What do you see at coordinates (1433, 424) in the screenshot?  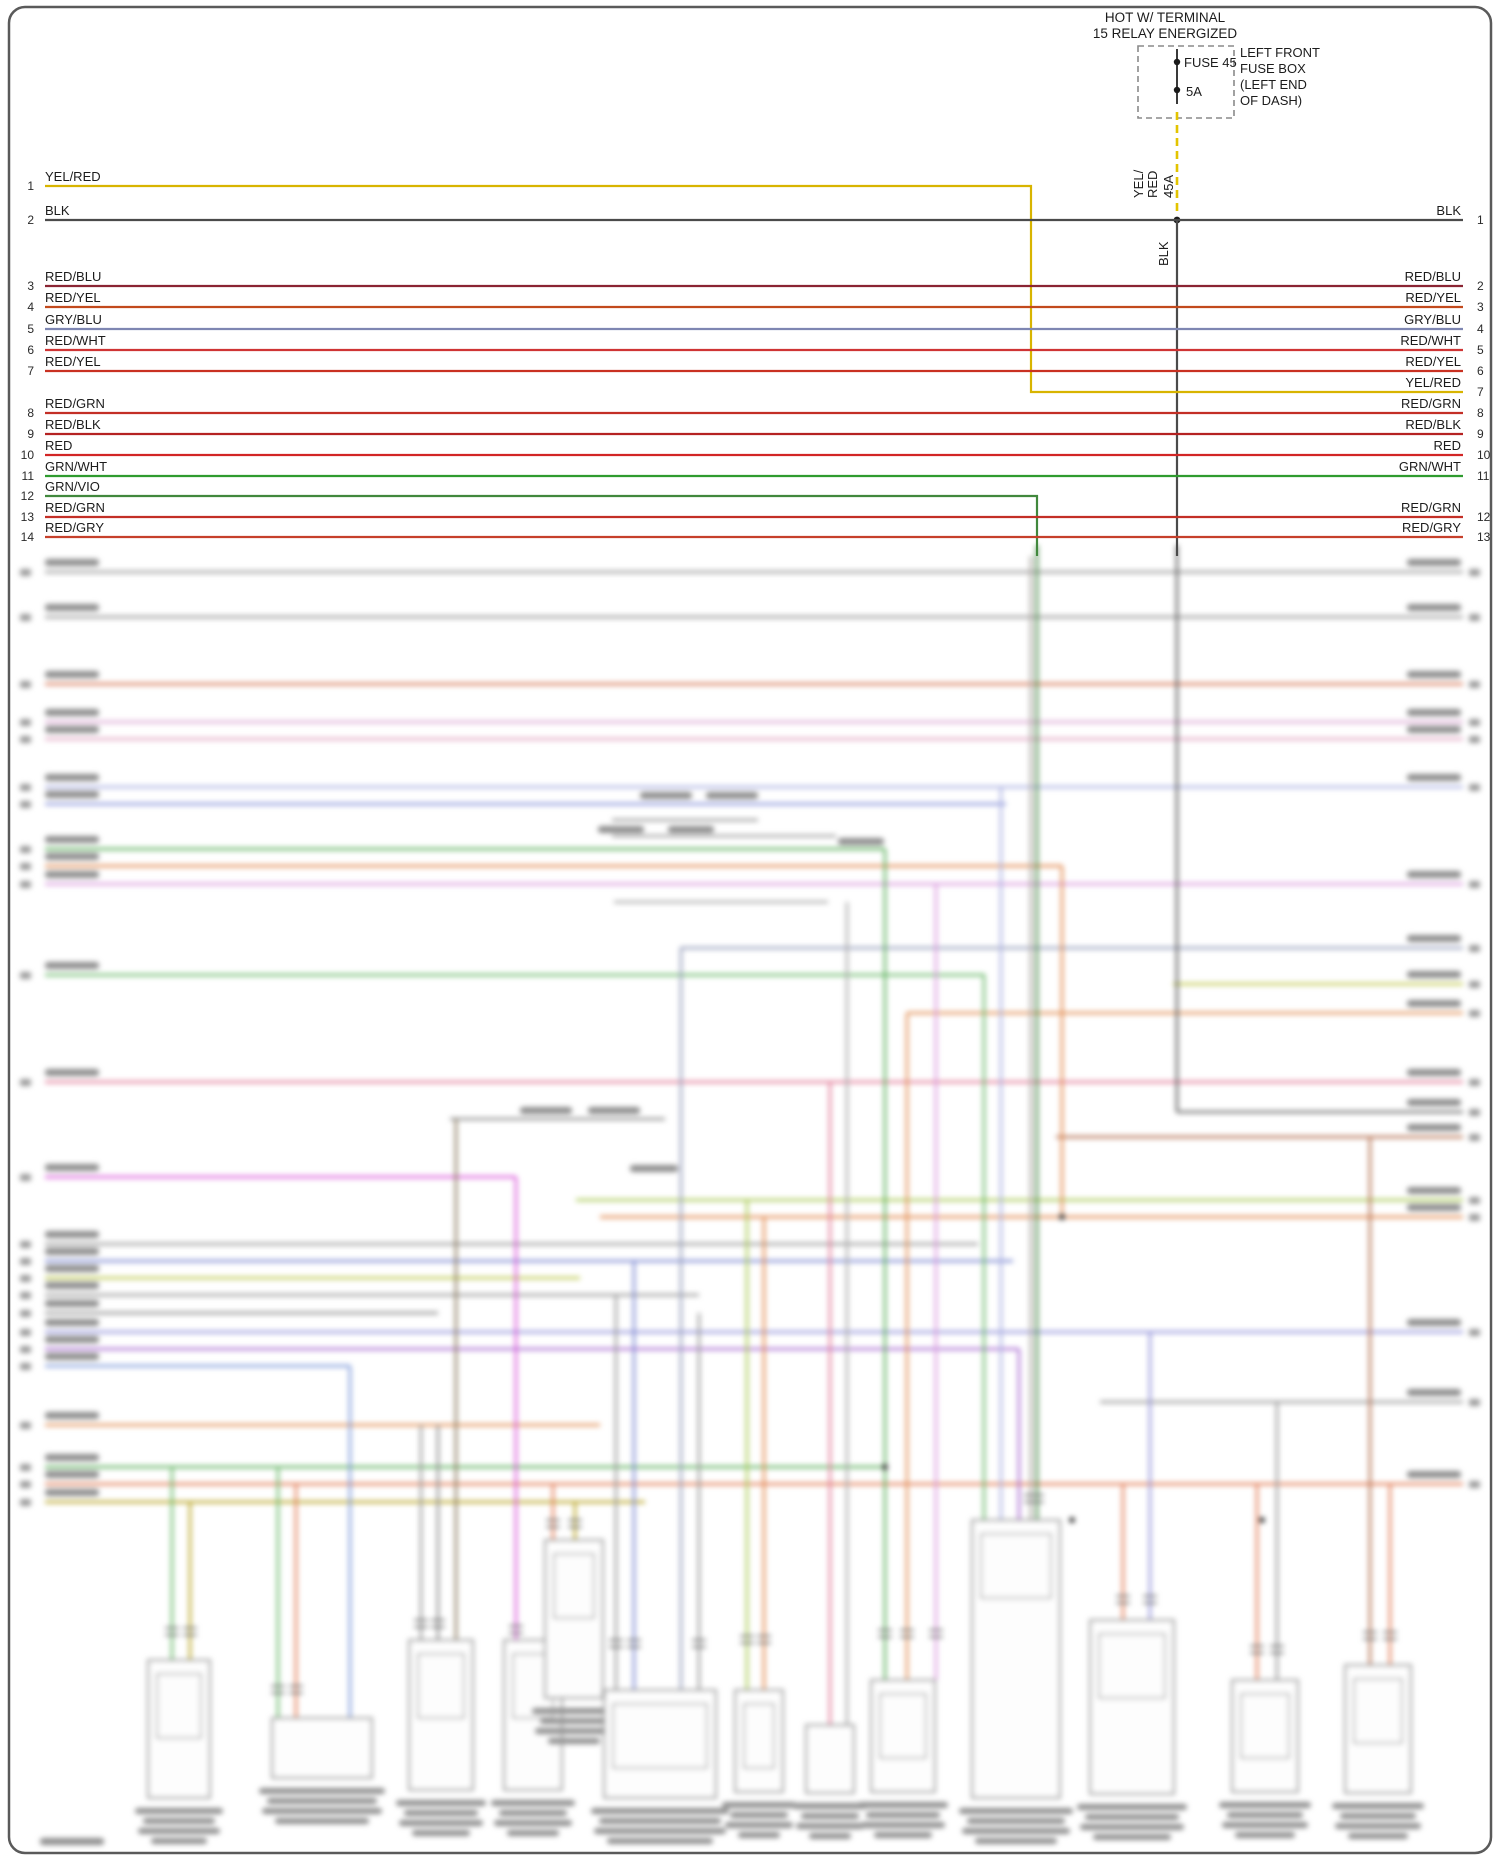 I see `wire-label-right: RED/BLK` at bounding box center [1433, 424].